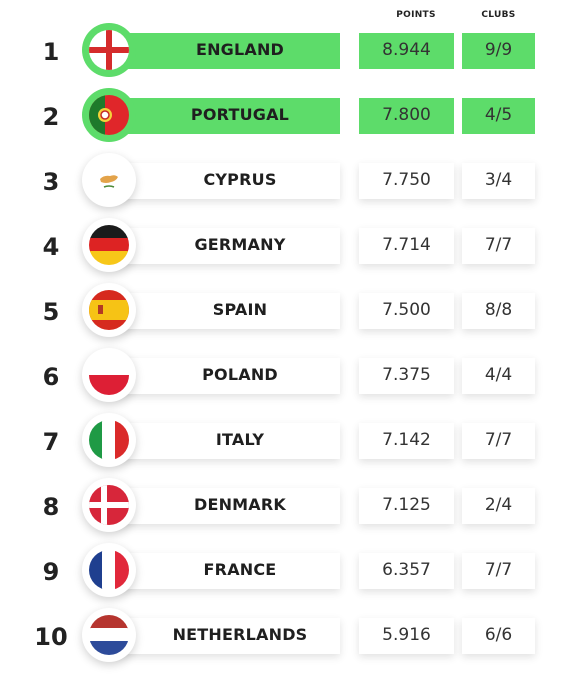  What do you see at coordinates (240, 439) in the screenshot?
I see `country-name: ITALY` at bounding box center [240, 439].